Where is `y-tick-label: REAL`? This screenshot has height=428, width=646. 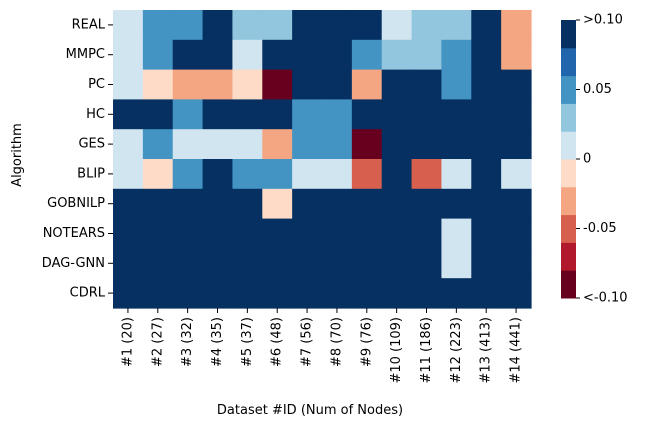
y-tick-label: REAL is located at coordinates (89, 24).